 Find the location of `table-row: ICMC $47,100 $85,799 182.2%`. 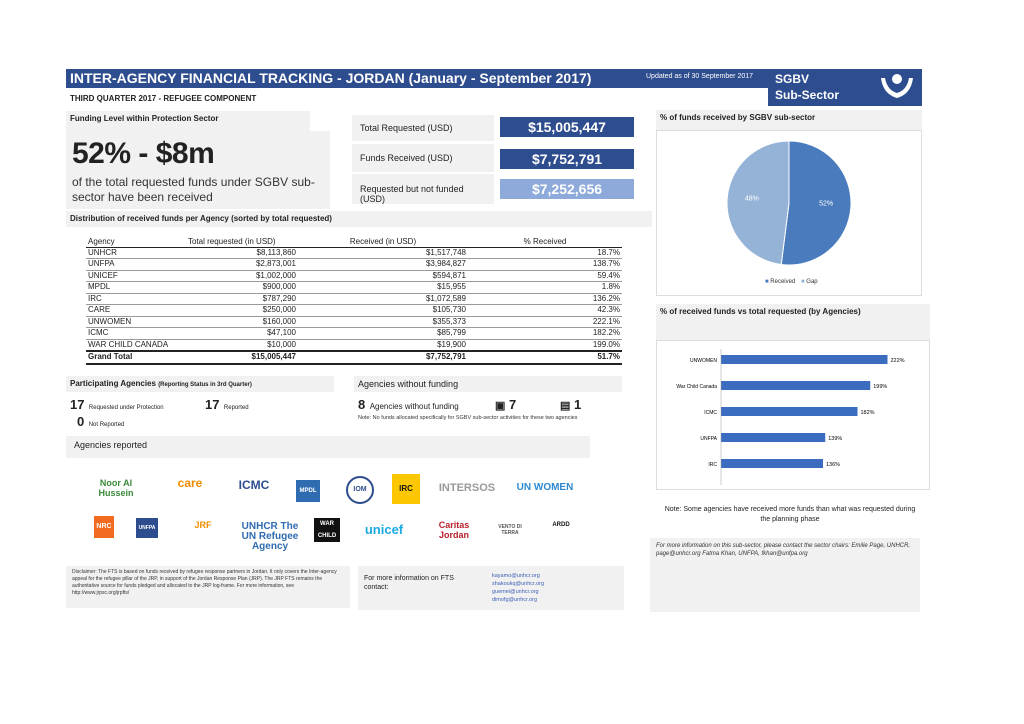

table-row: ICMC $47,100 $85,799 182.2% is located at coordinates (354, 333).